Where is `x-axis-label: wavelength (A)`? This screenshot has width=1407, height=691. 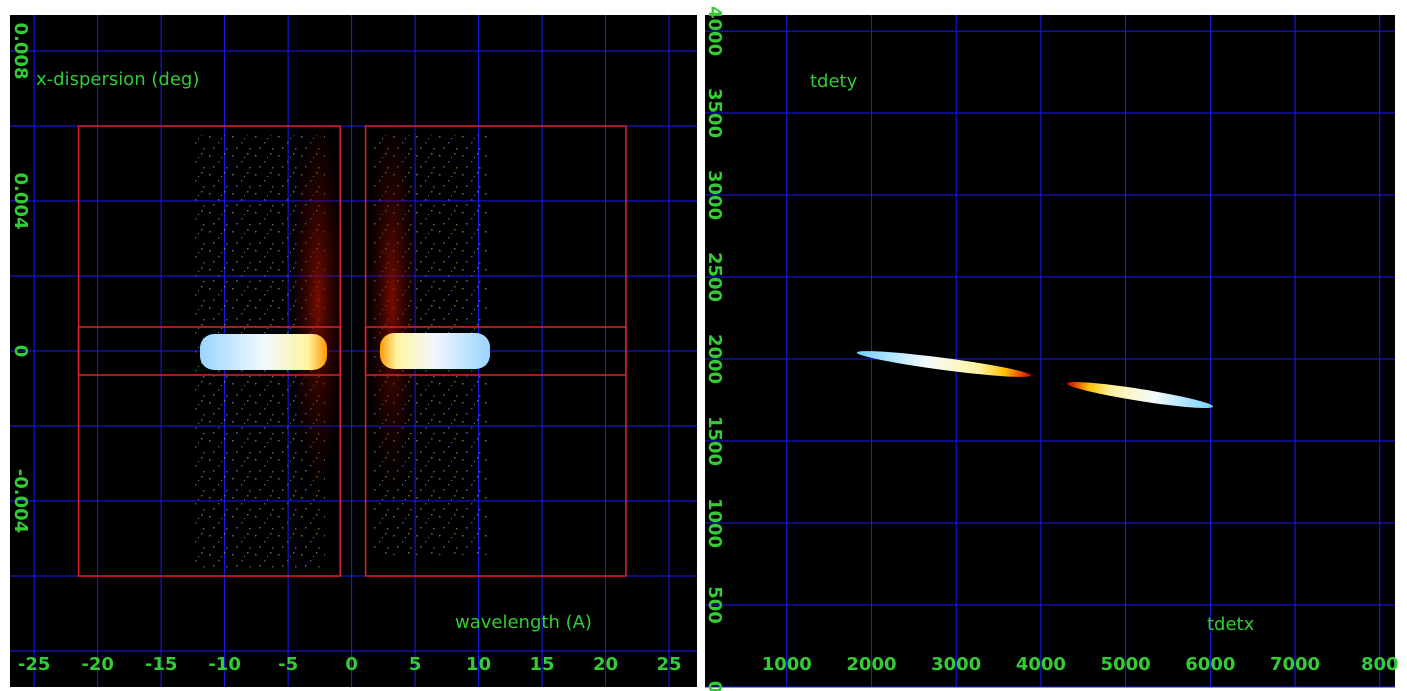 x-axis-label: wavelength (A) is located at coordinates (523, 622).